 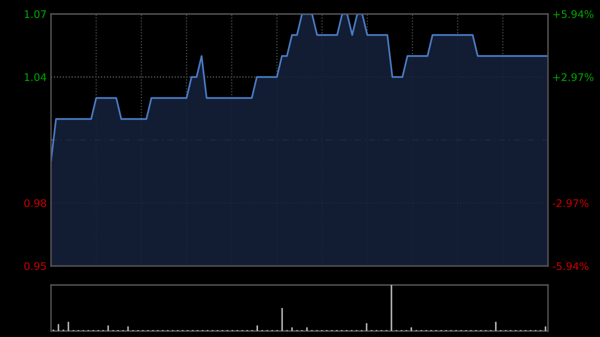 What do you see at coordinates (570, 266) in the screenshot?
I see `y2-tick-label: -5.94%` at bounding box center [570, 266].